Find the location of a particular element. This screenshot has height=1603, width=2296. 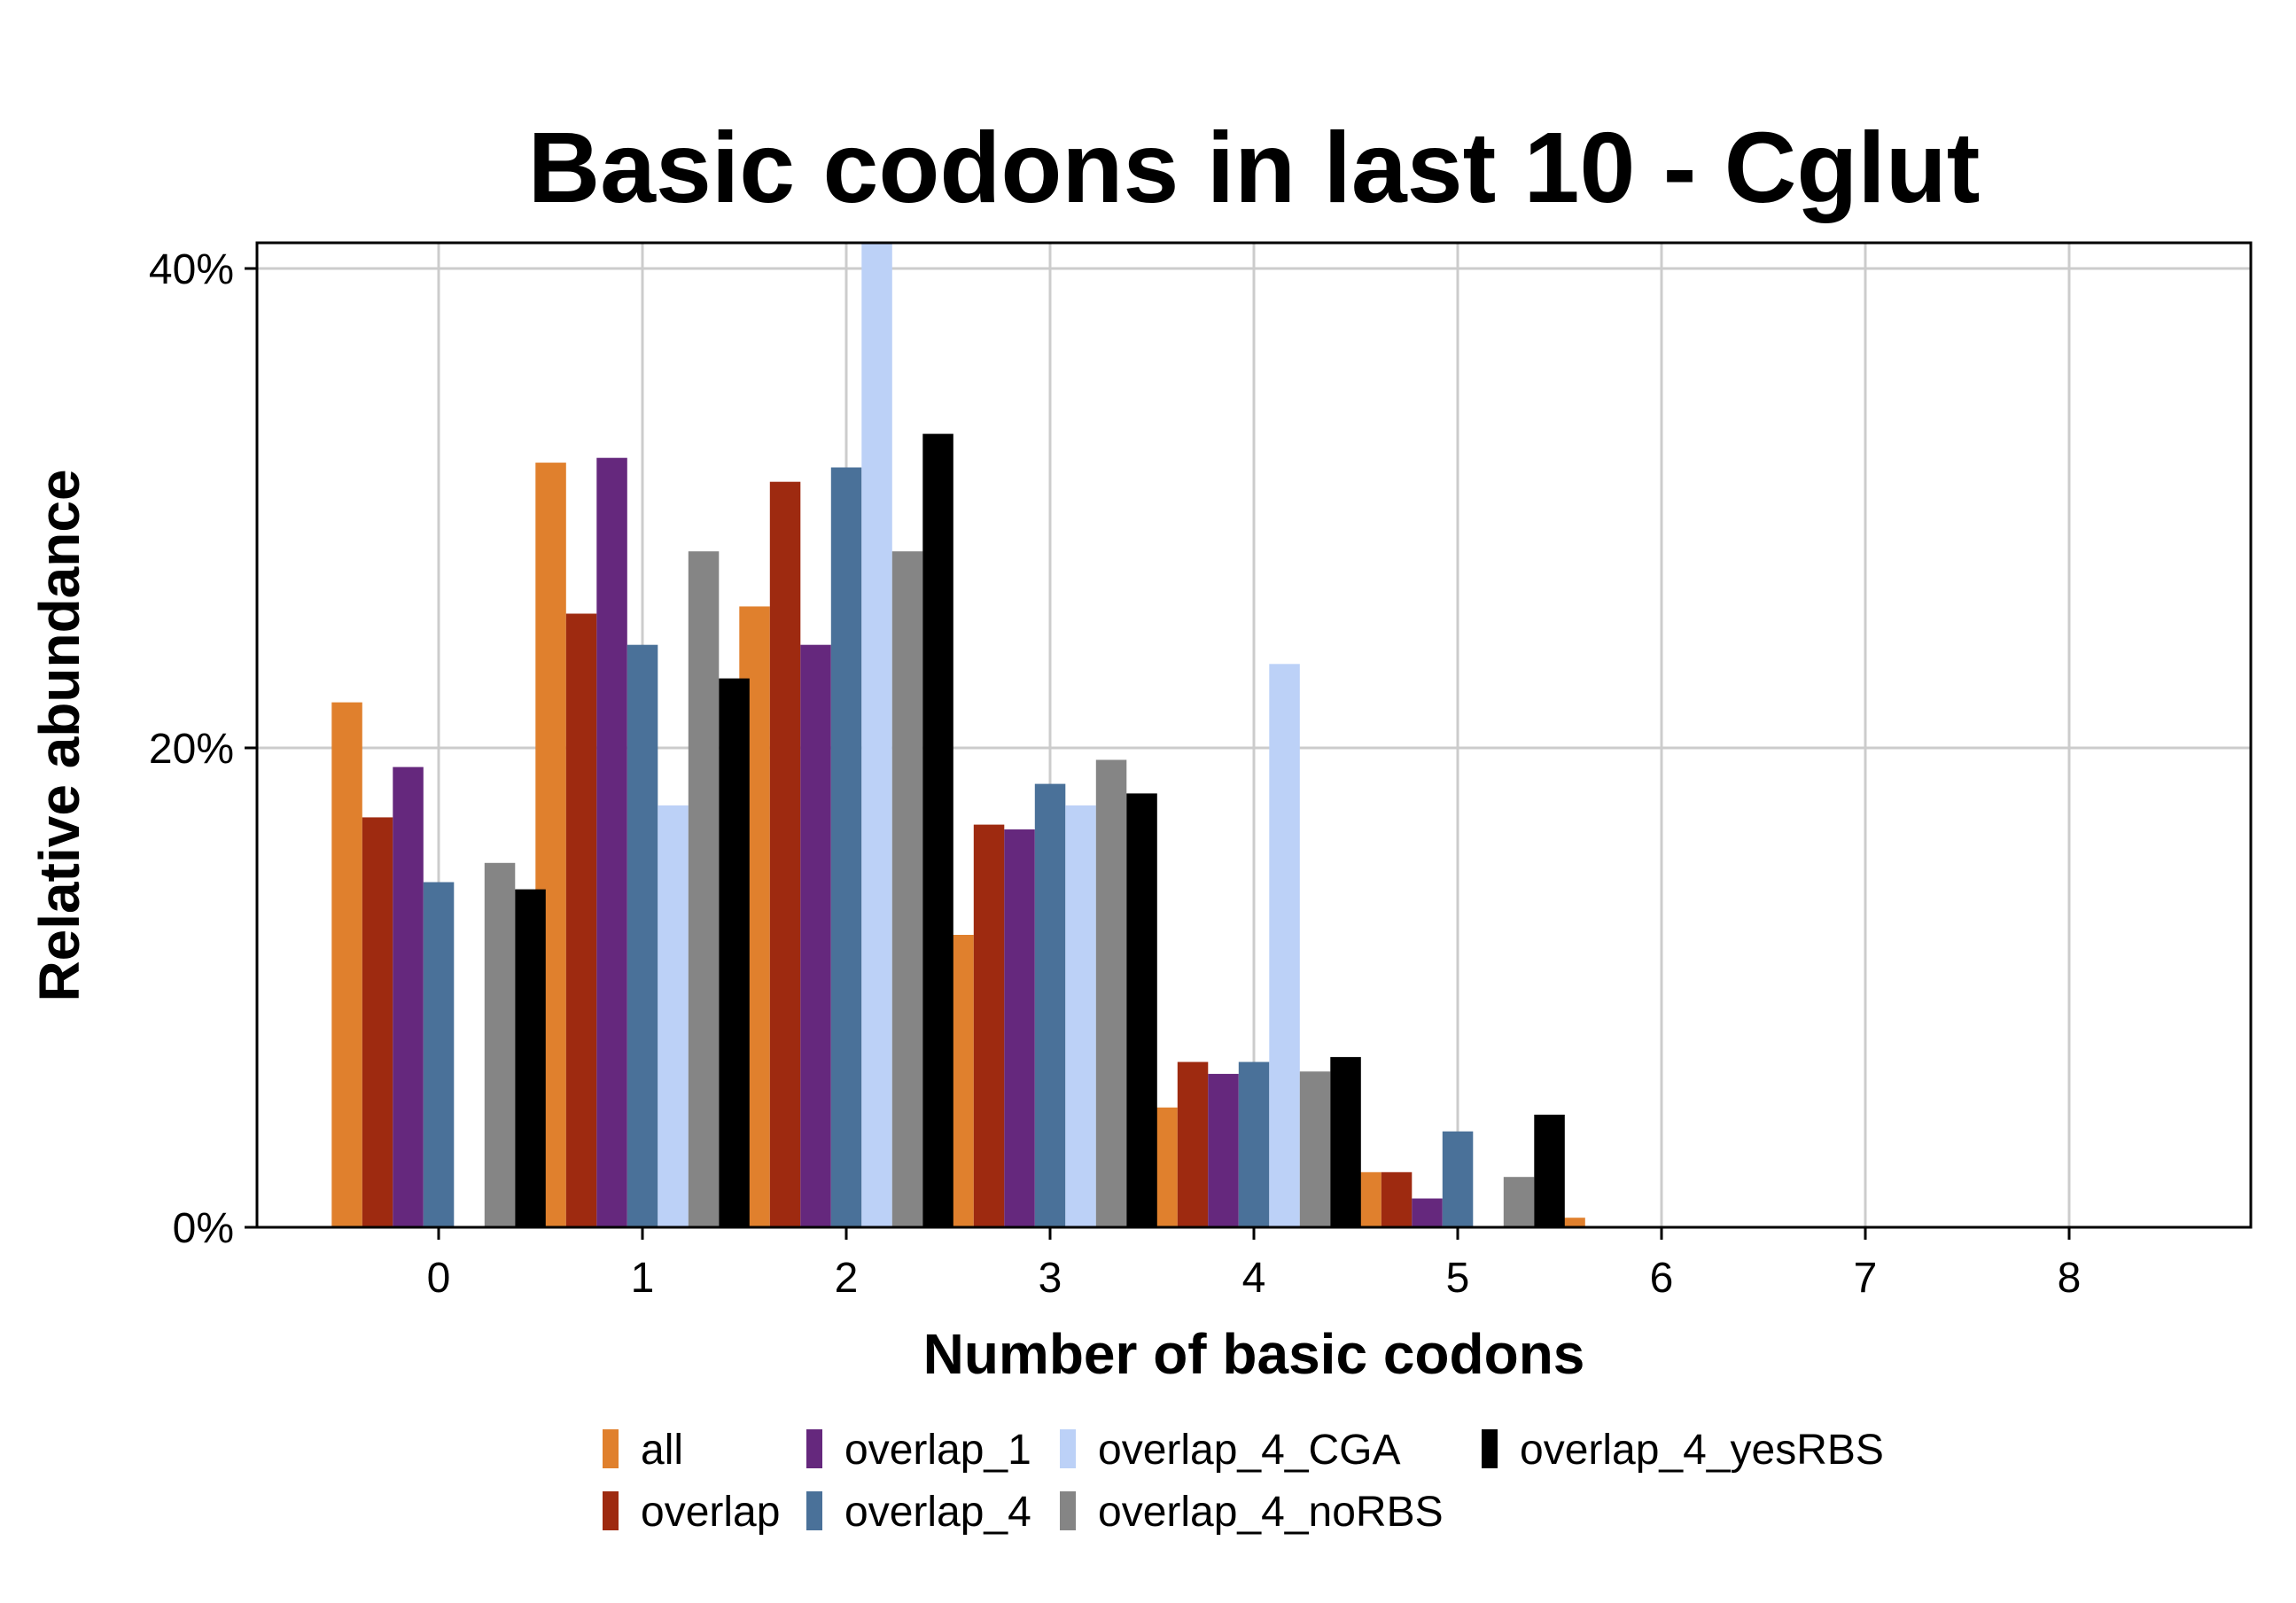

x-tick-label: 0 is located at coordinates (439, 1278).